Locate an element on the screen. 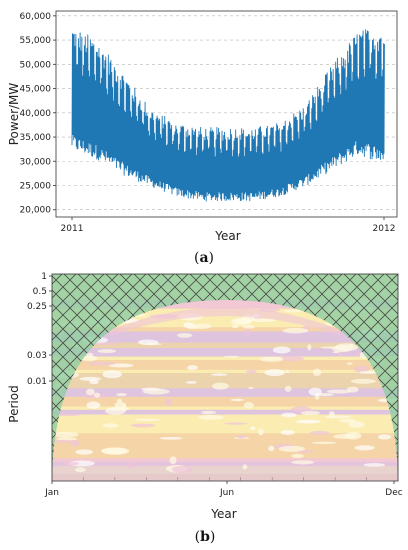  wavelet-ridge is located at coordinates (225, 321).